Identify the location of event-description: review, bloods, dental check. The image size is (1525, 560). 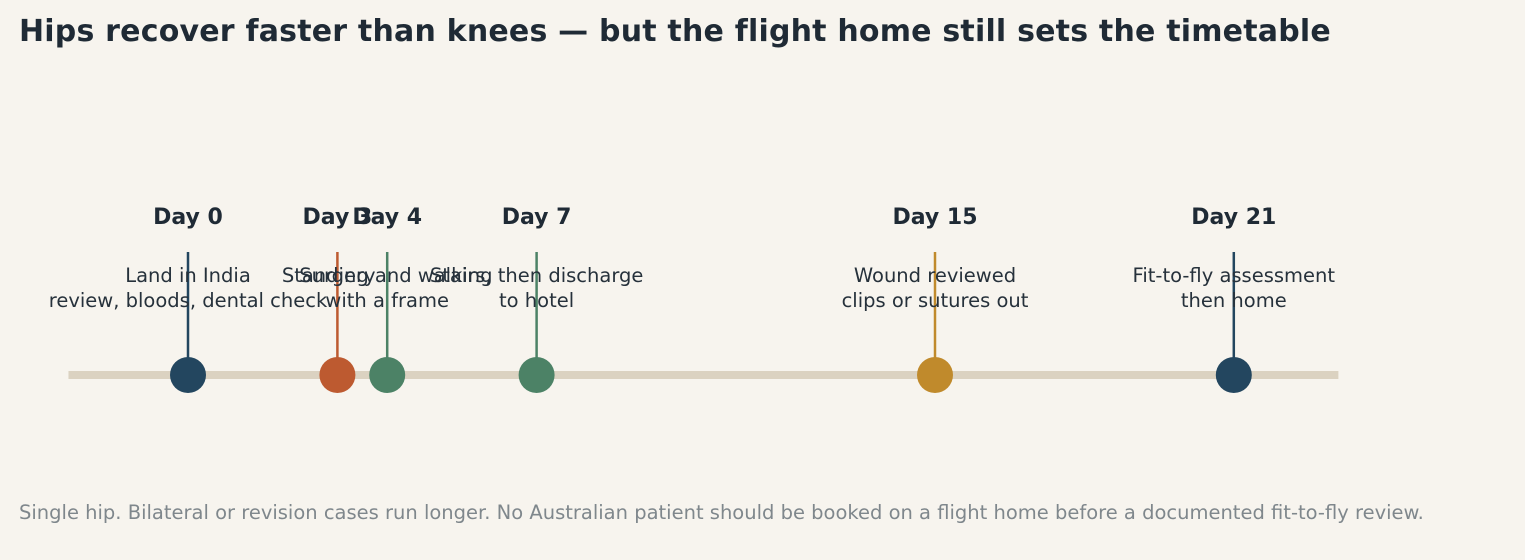
(188, 300).